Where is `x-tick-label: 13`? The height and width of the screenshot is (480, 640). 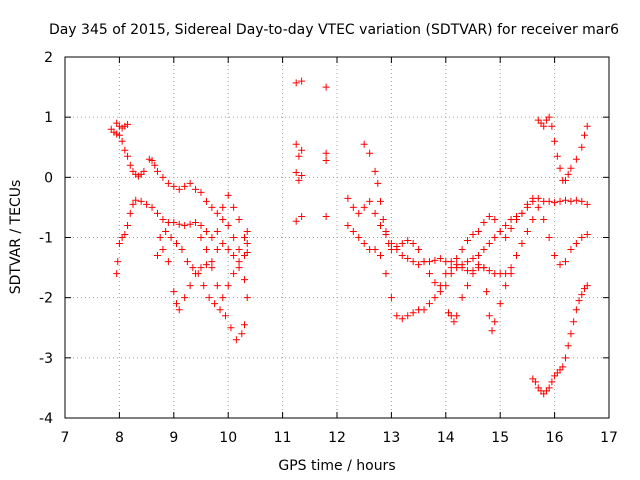 x-tick-label: 13 is located at coordinates (391, 438).